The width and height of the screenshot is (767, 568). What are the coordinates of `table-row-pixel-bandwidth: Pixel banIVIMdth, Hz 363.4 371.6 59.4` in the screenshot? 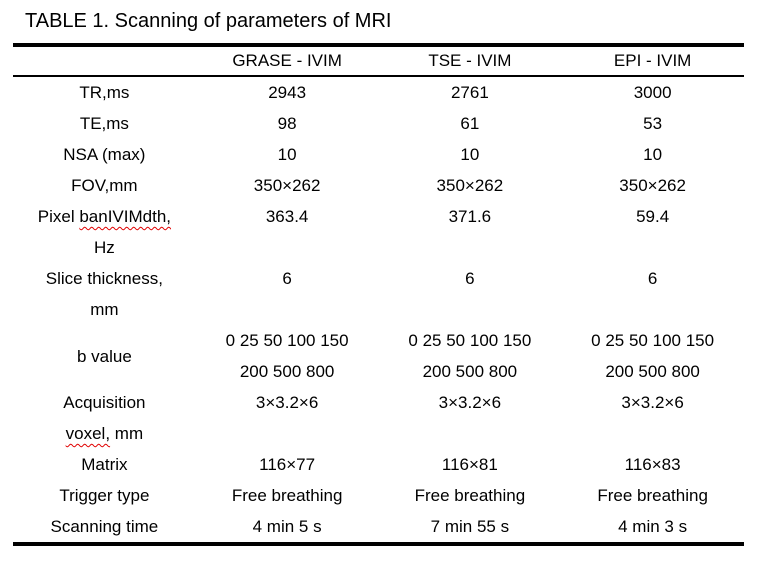 It's located at (378, 232).